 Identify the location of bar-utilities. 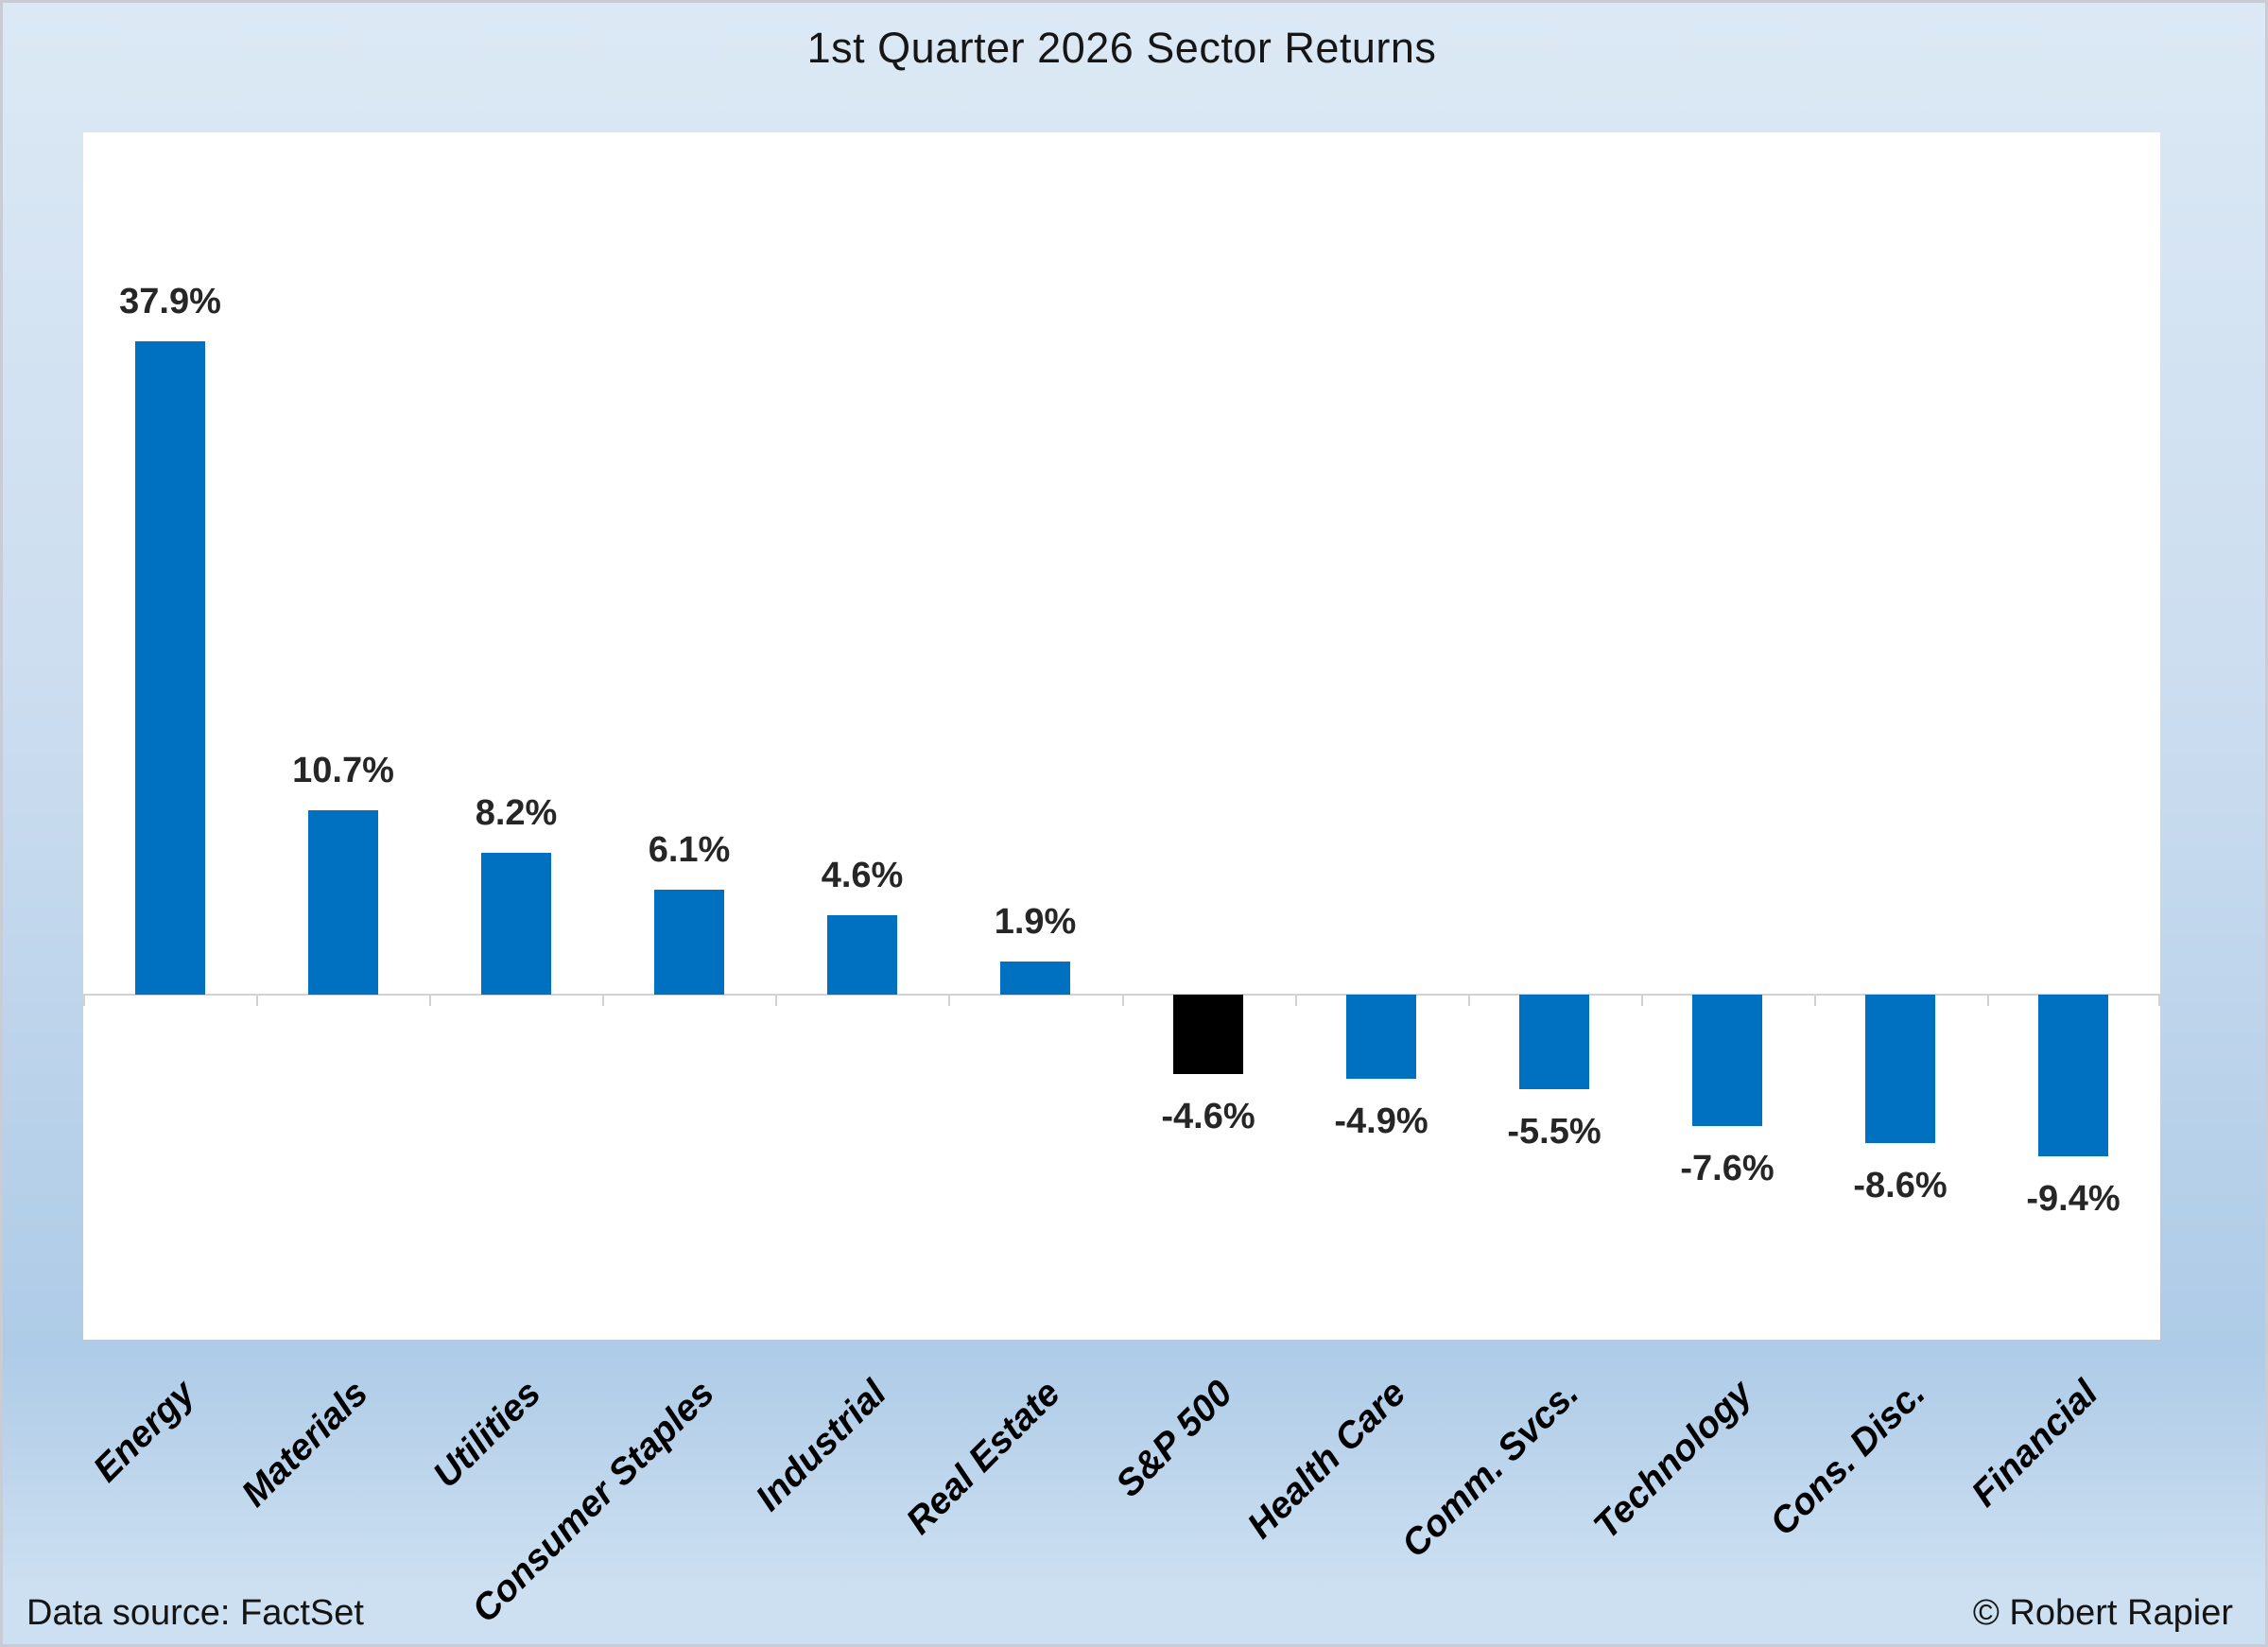
(516, 924).